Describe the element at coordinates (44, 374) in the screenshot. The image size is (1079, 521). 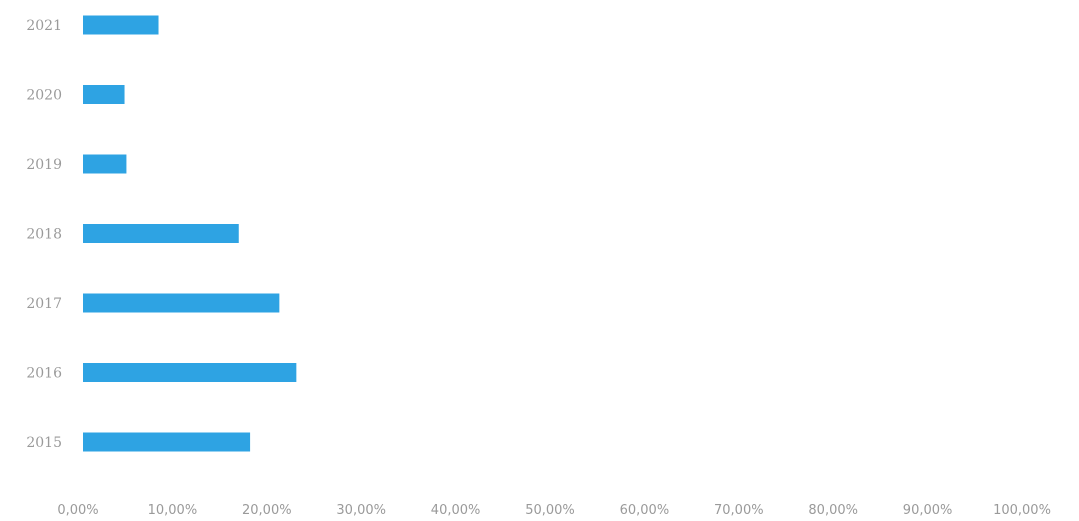
I see `category-label-2016: 2016` at that location.